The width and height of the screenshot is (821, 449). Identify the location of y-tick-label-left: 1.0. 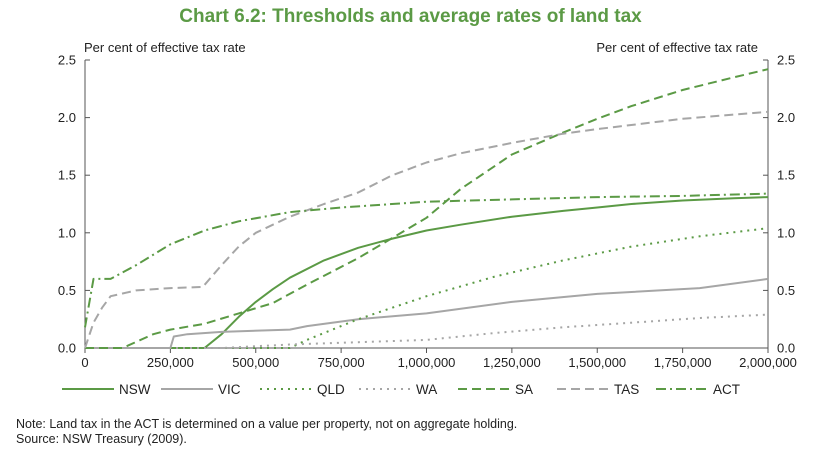
(67, 232).